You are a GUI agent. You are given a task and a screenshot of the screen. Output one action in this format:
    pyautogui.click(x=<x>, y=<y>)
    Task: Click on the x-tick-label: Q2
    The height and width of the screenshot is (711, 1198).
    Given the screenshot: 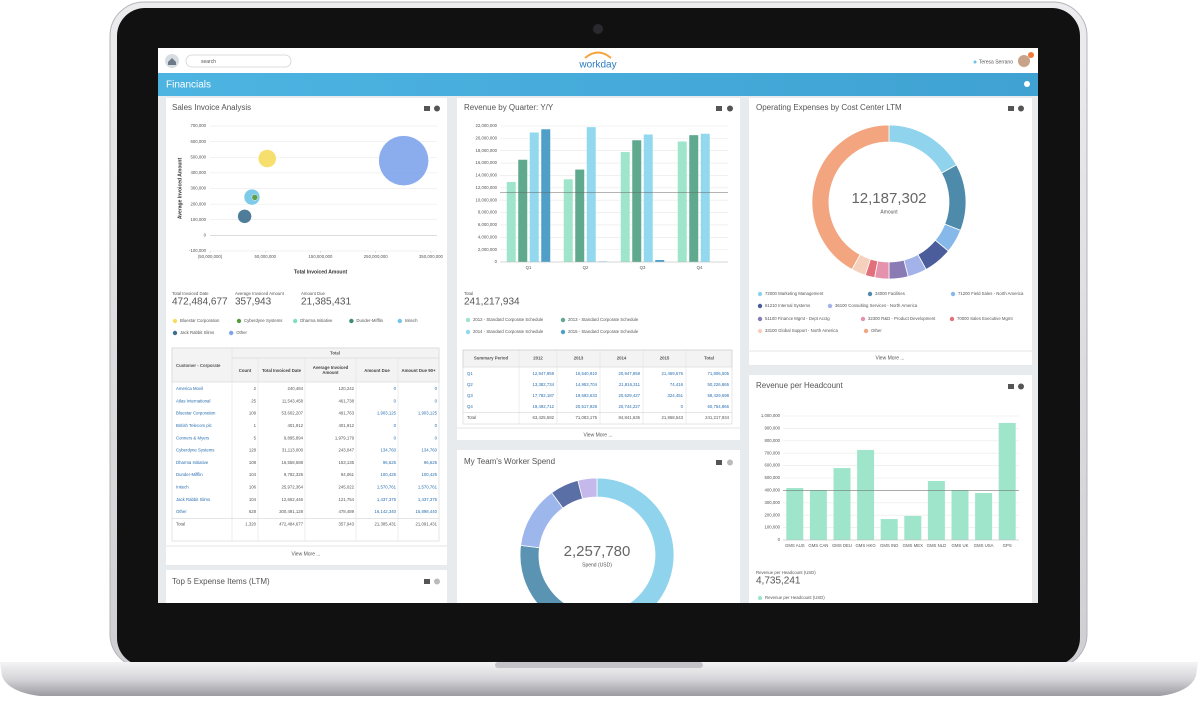 What is the action you would take?
    pyautogui.click(x=586, y=267)
    